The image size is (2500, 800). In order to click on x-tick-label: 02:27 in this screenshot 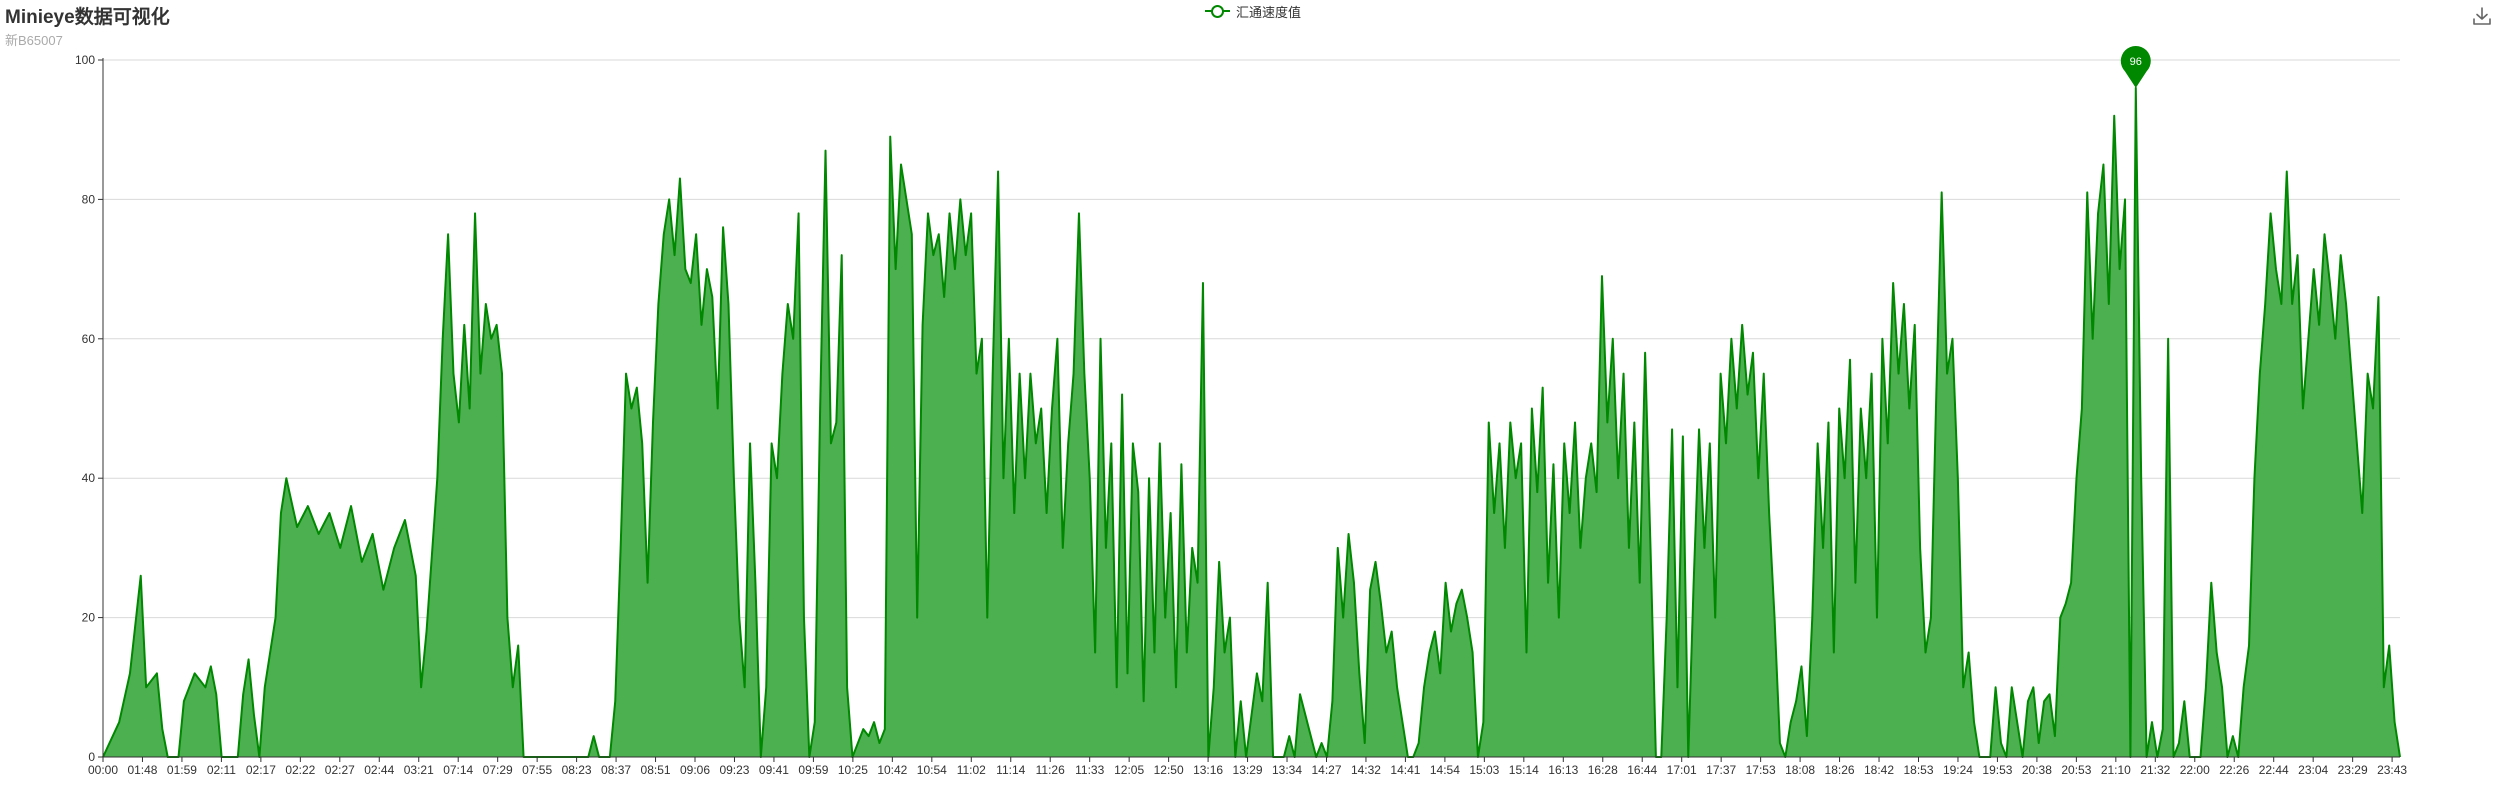, I will do `click(340, 770)`.